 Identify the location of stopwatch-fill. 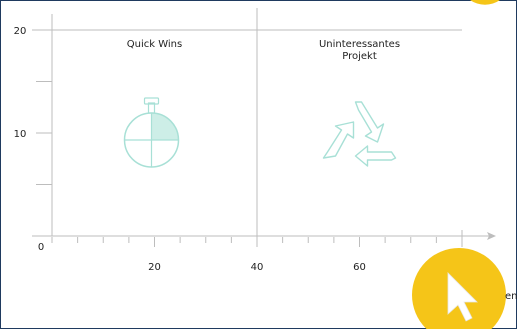
(165, 126).